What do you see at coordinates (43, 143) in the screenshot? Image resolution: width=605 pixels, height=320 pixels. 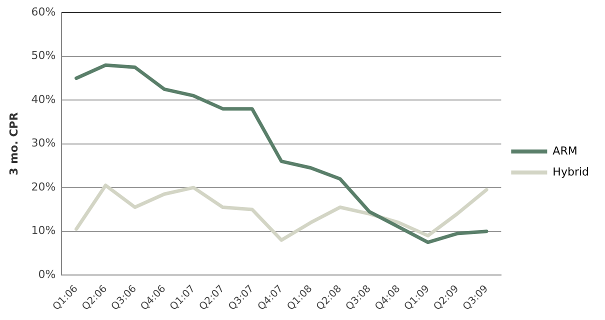 I see `y-tick-label: 30%` at bounding box center [43, 143].